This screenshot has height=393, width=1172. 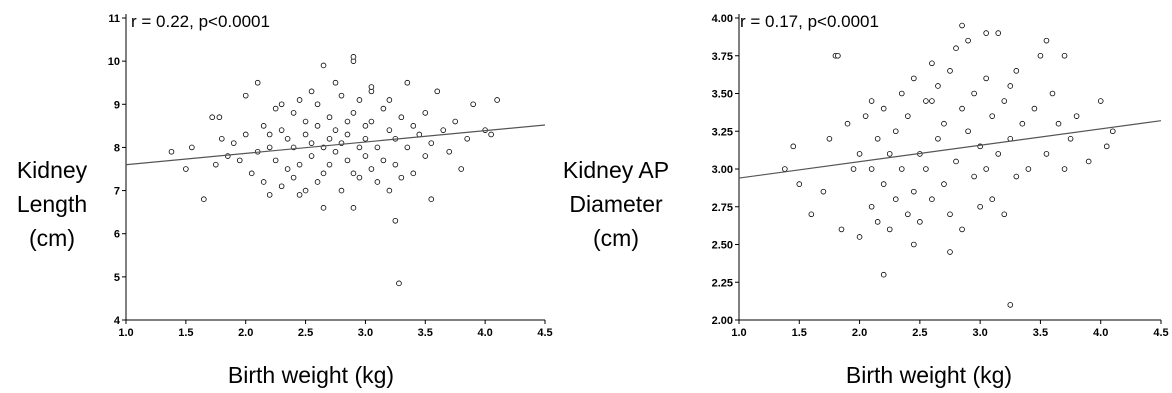 What do you see at coordinates (799, 333) in the screenshot?
I see `x-tick-label: 1.5` at bounding box center [799, 333].